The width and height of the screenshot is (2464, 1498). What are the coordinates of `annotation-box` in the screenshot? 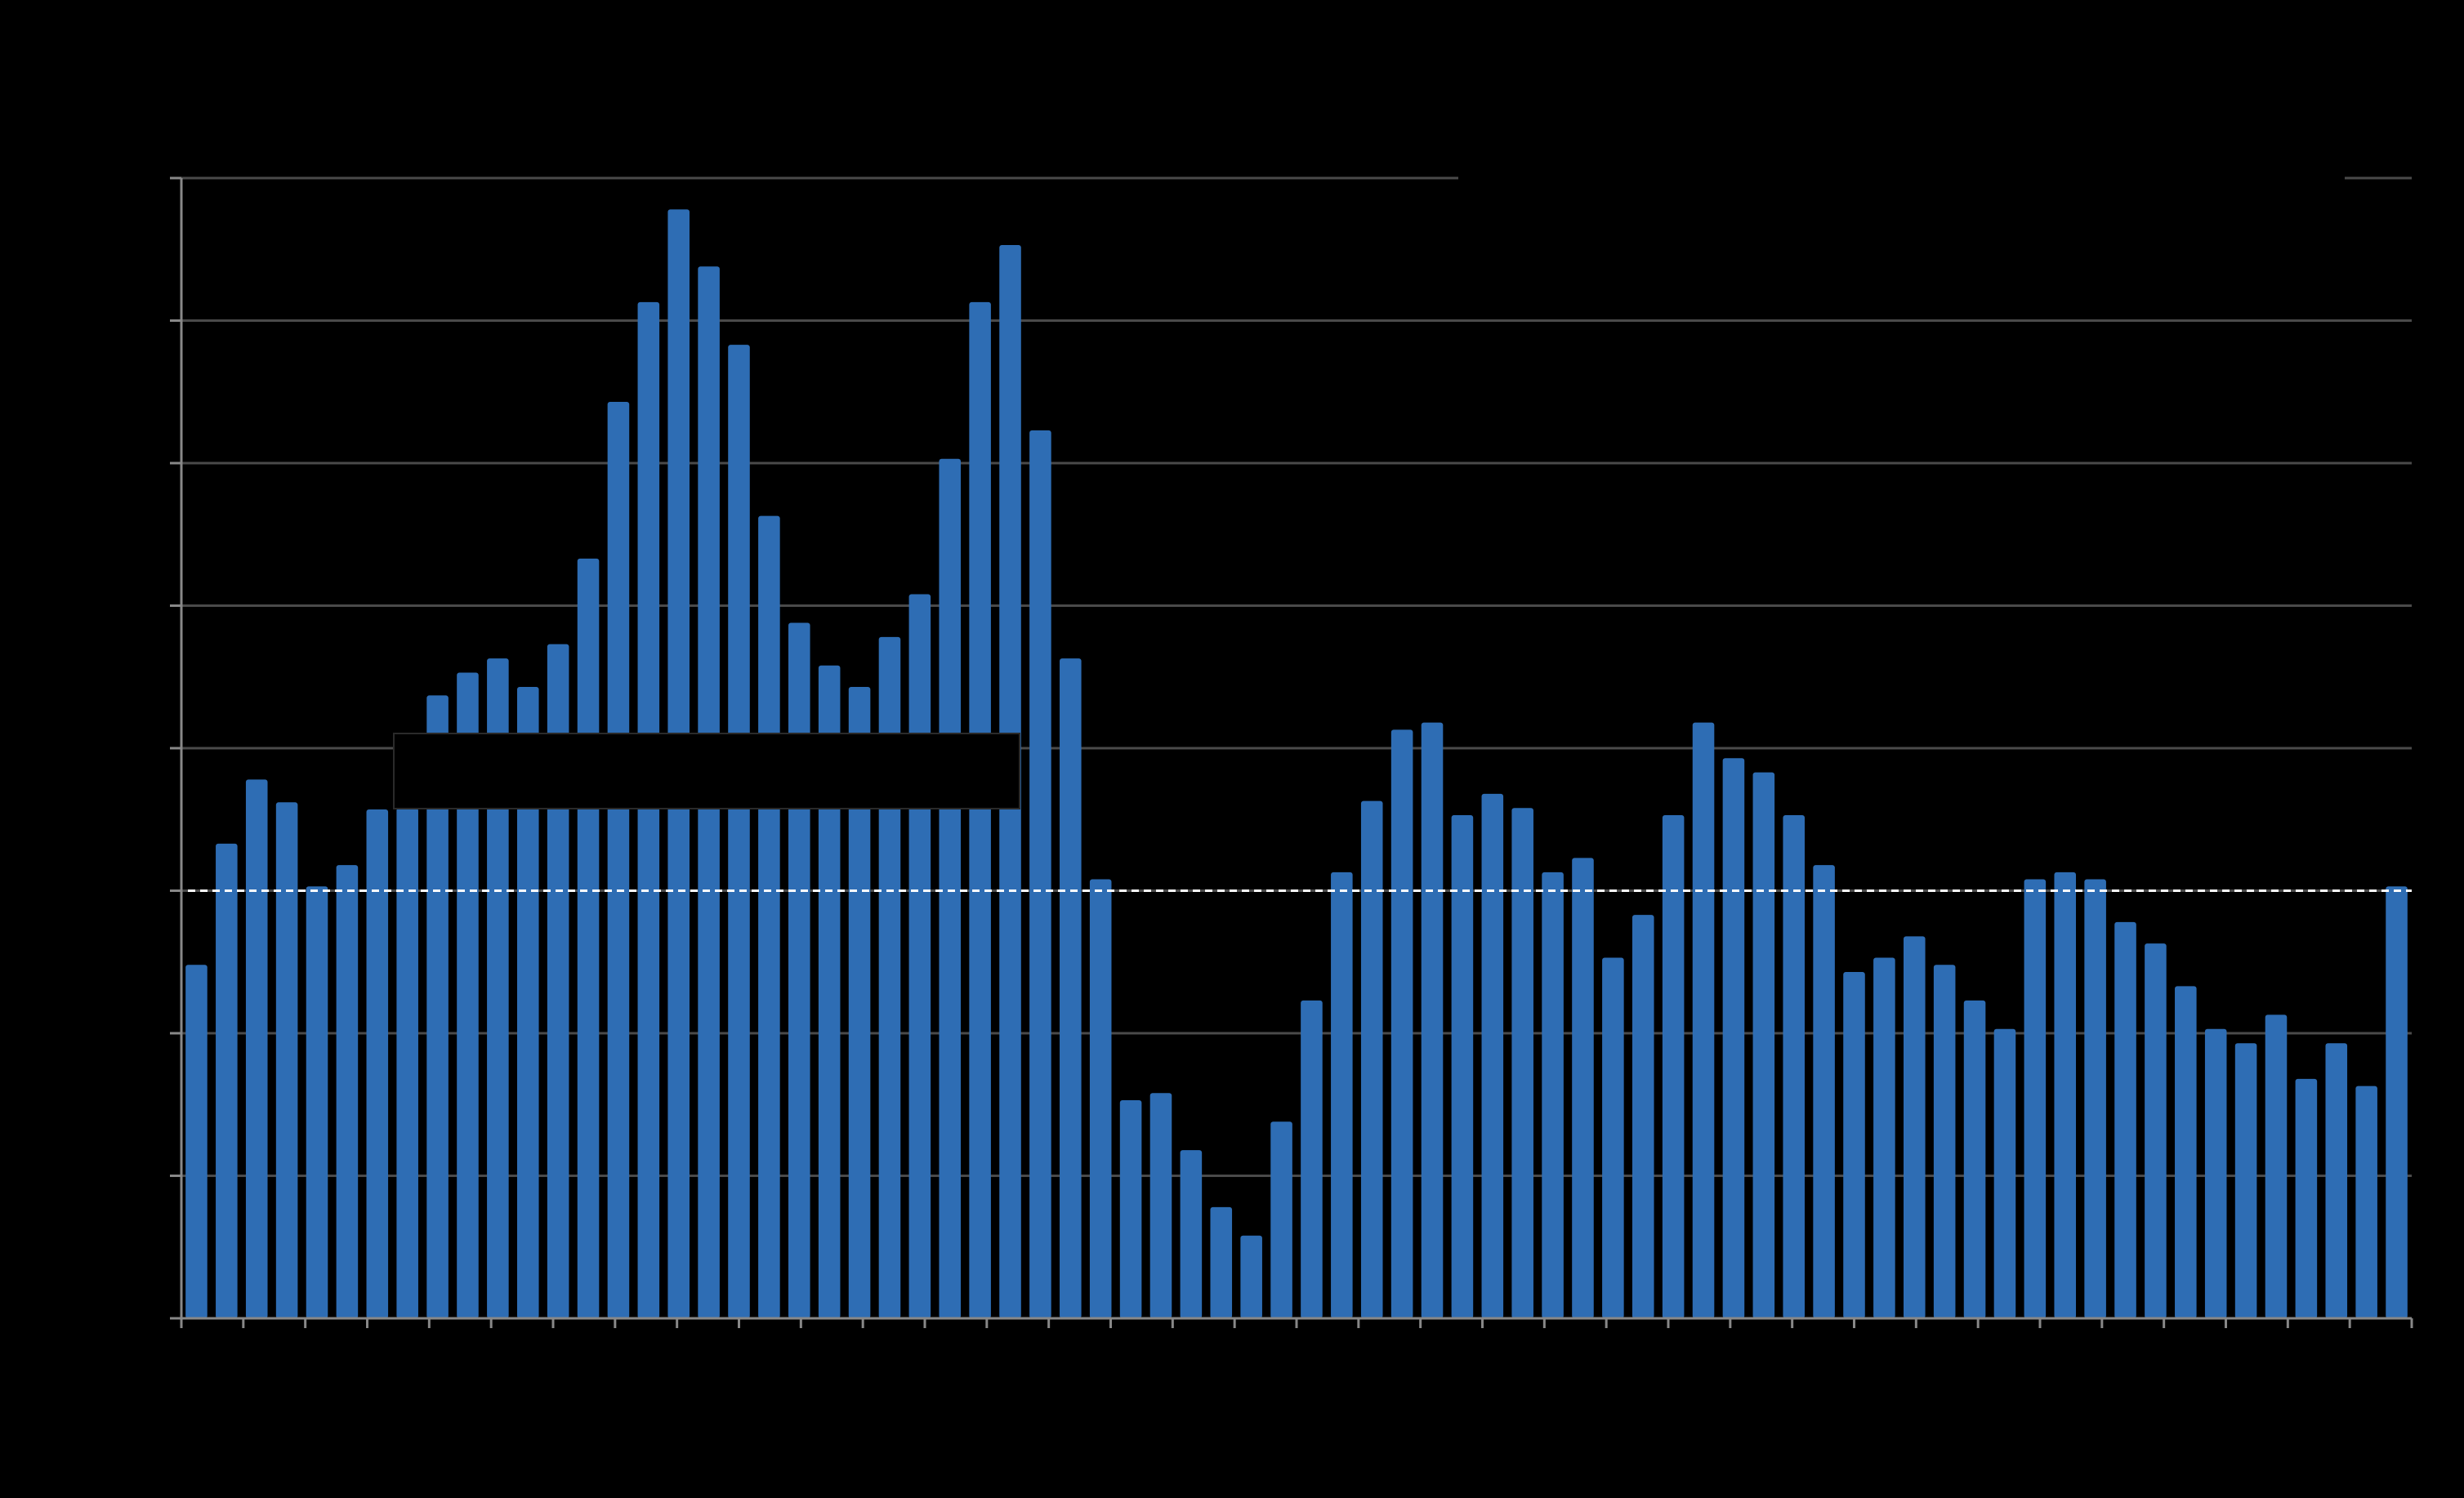 It's located at (706, 771).